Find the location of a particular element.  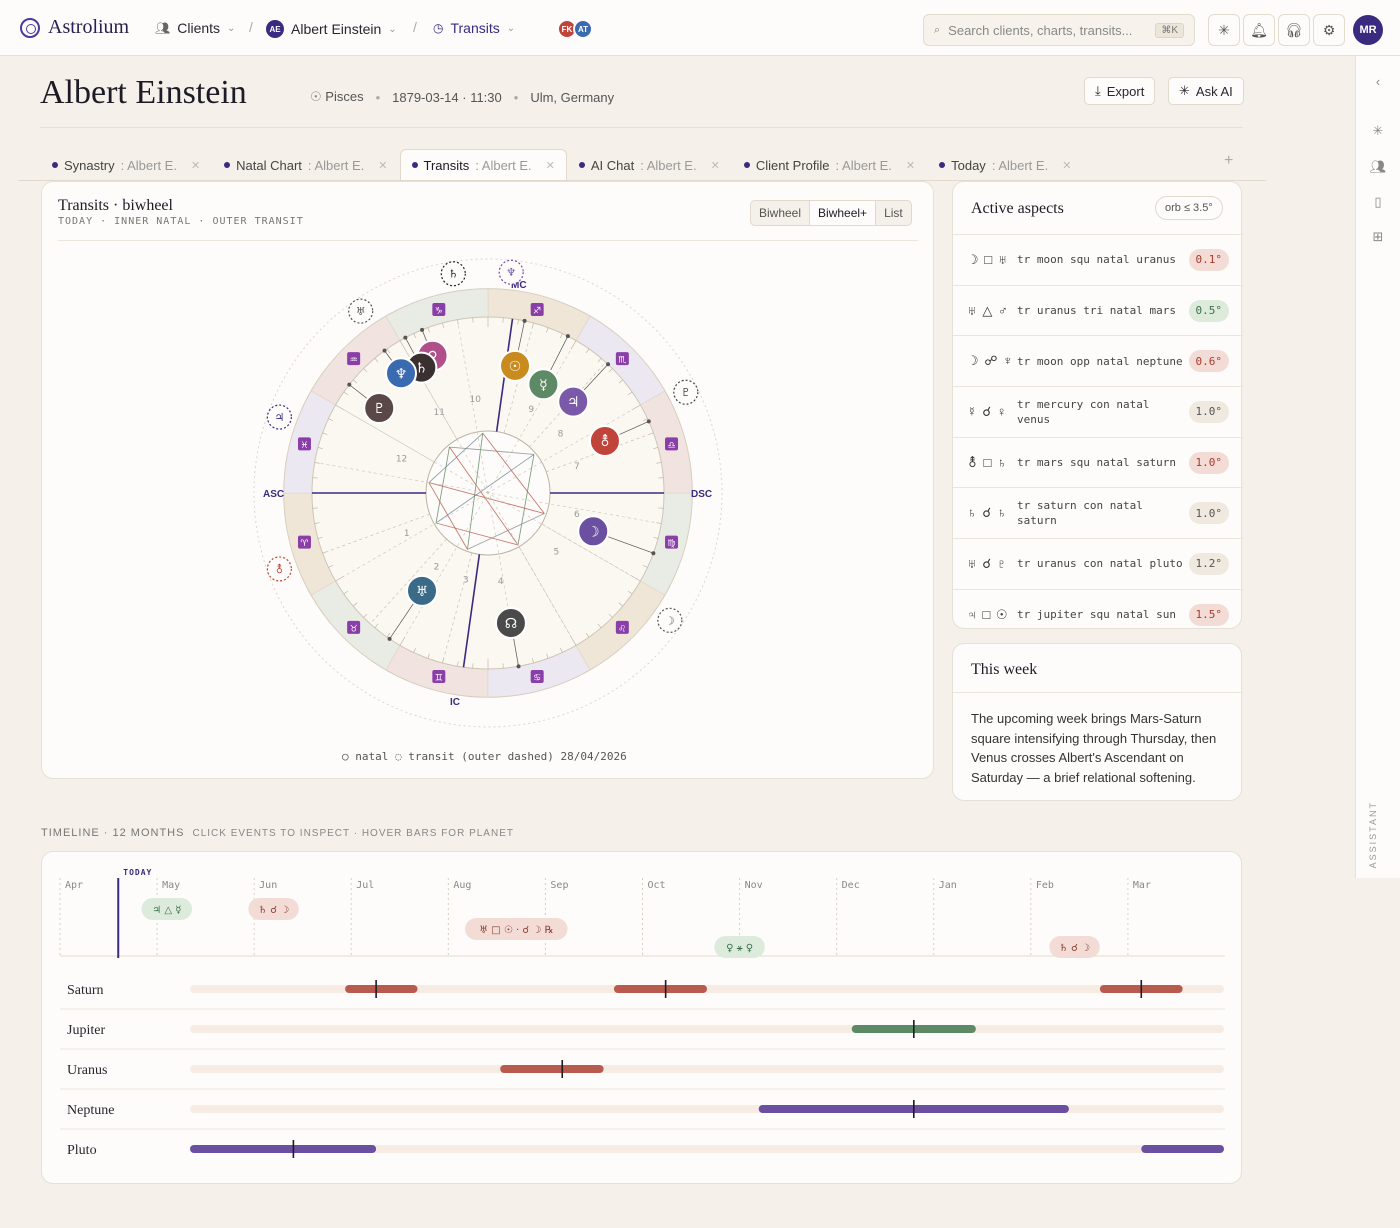

tab-natal-chart: Natal Chart: Albert E. ✕ is located at coordinates (305, 164).